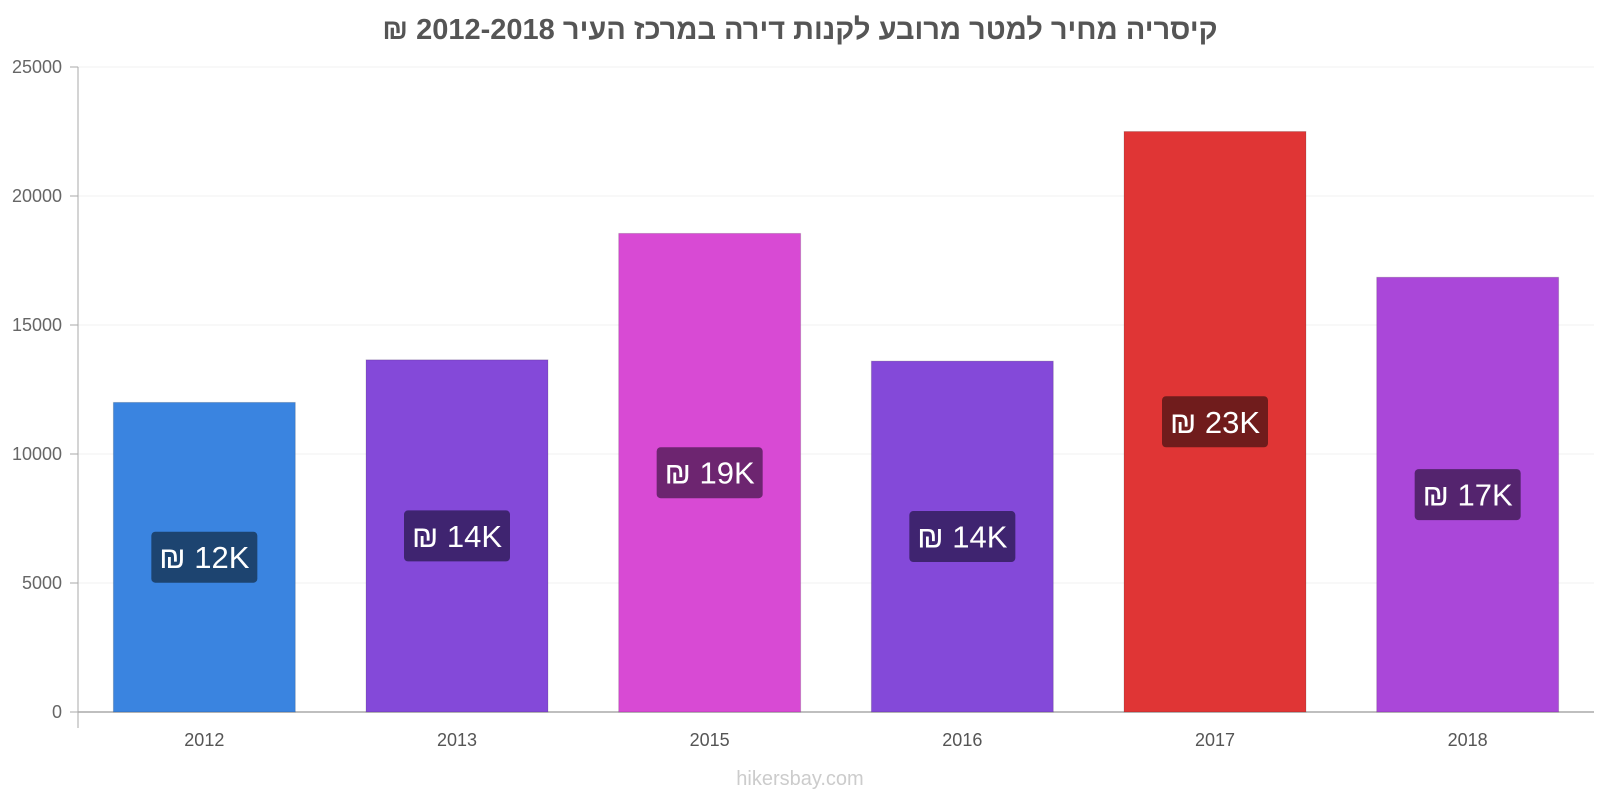 This screenshot has height=800, width=1600. Describe the element at coordinates (1468, 740) in the screenshot. I see `x-tick-label: 2018` at that location.